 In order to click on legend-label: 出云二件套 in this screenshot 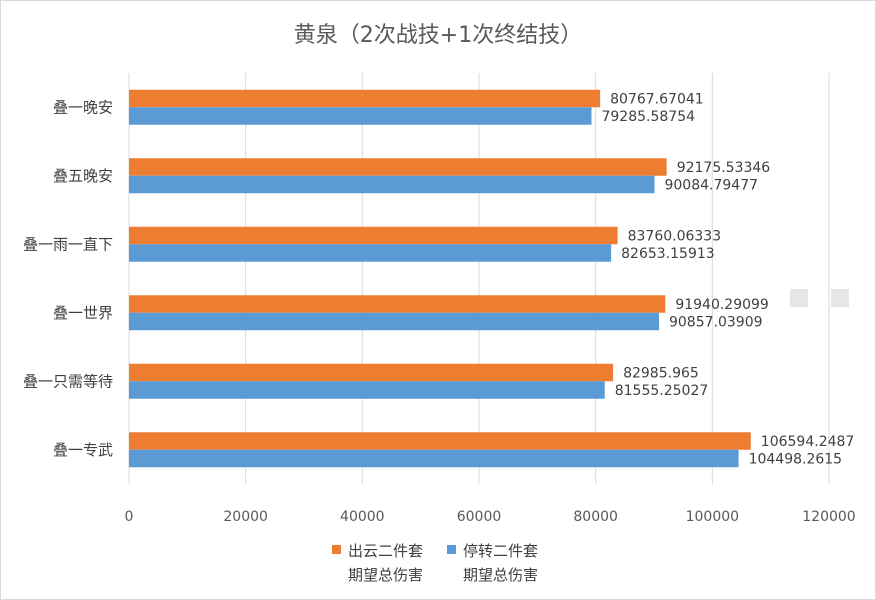, I will do `click(385, 551)`.